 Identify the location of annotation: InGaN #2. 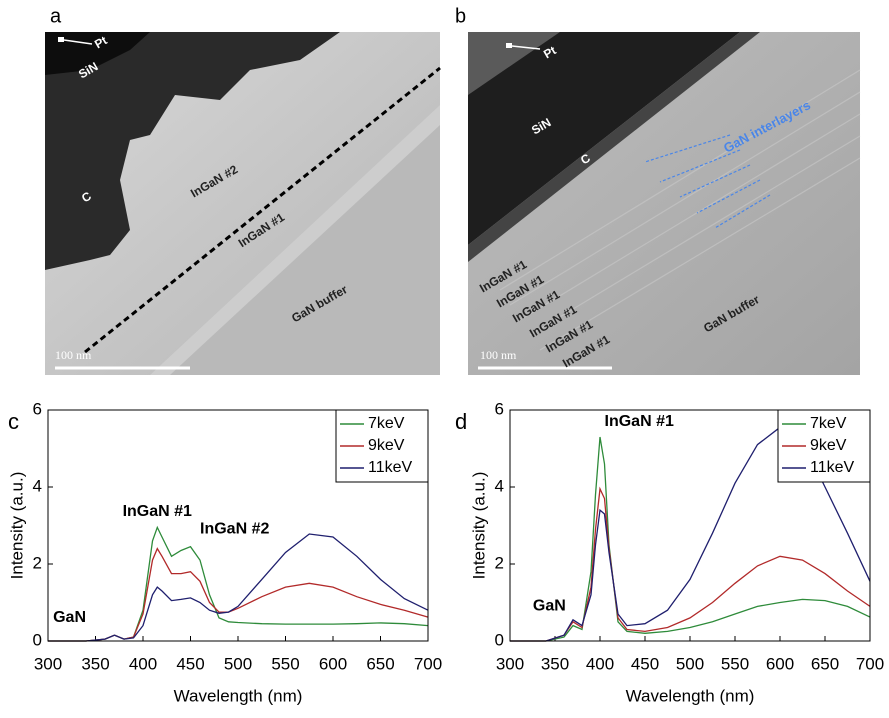
(234, 529).